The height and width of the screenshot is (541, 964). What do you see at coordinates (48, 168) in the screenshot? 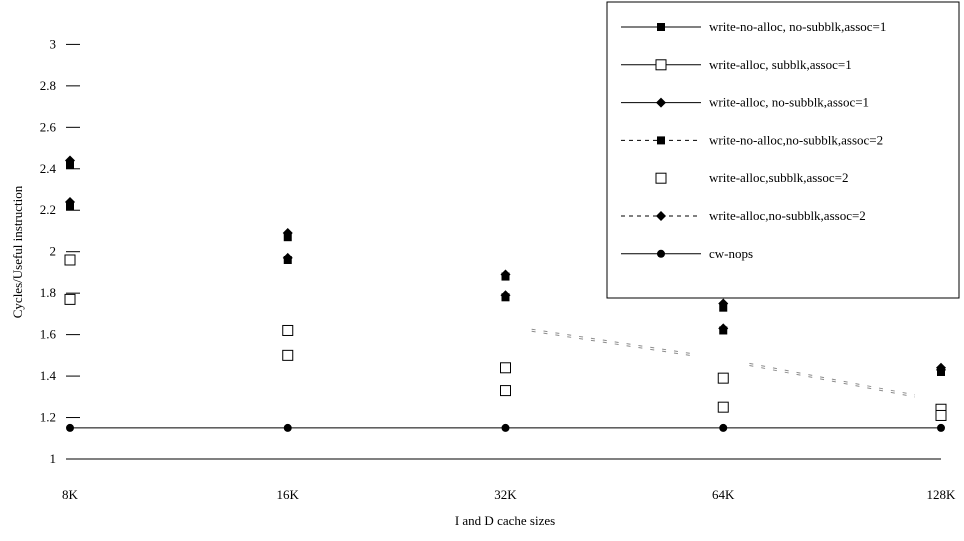
I see `y-tick-label: 2.4` at bounding box center [48, 168].